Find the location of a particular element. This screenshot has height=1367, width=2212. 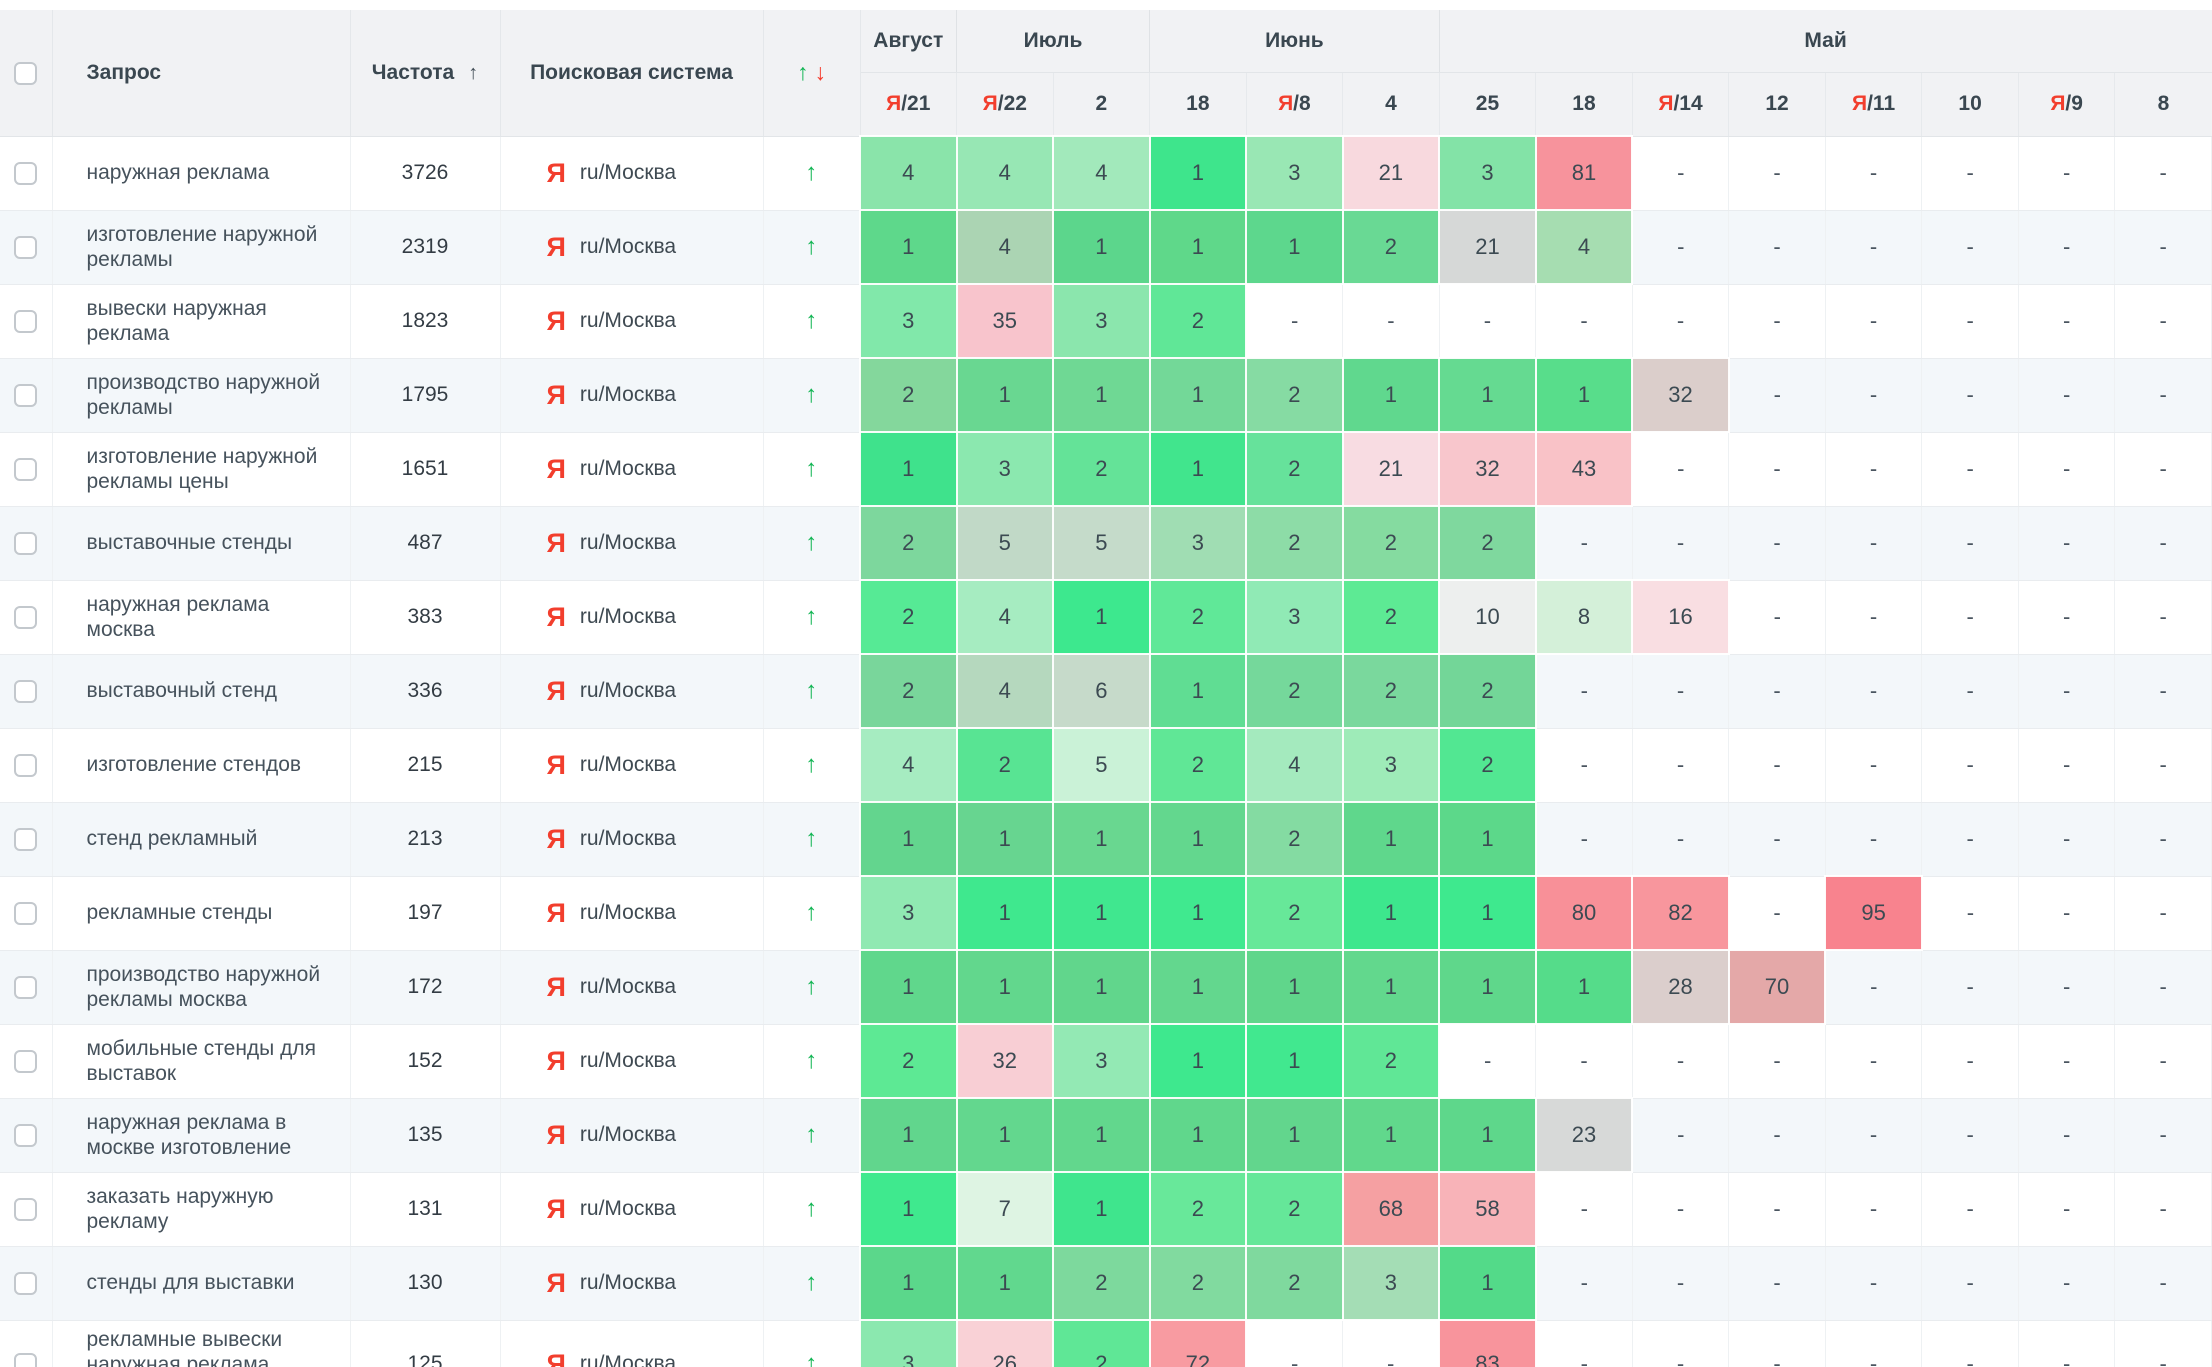

query-cell: мобильные стенды для выставок is located at coordinates (201, 1061).